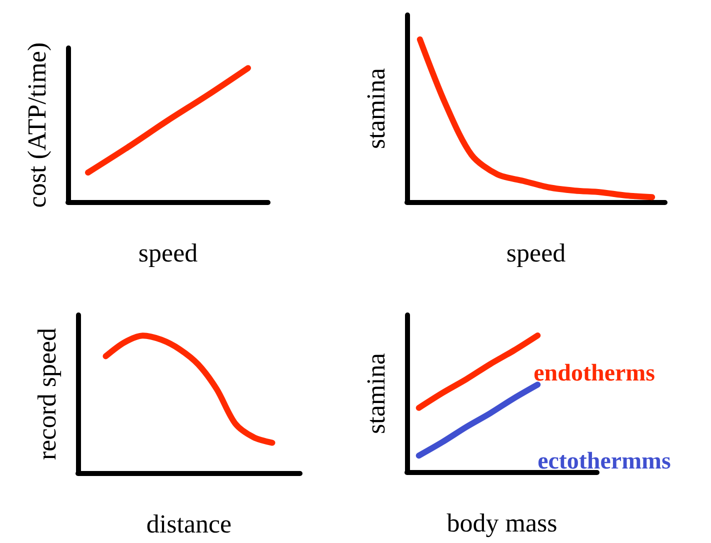 This screenshot has height=543, width=711. Describe the element at coordinates (47, 394) in the screenshot. I see `y-axis-title: record speed` at that location.